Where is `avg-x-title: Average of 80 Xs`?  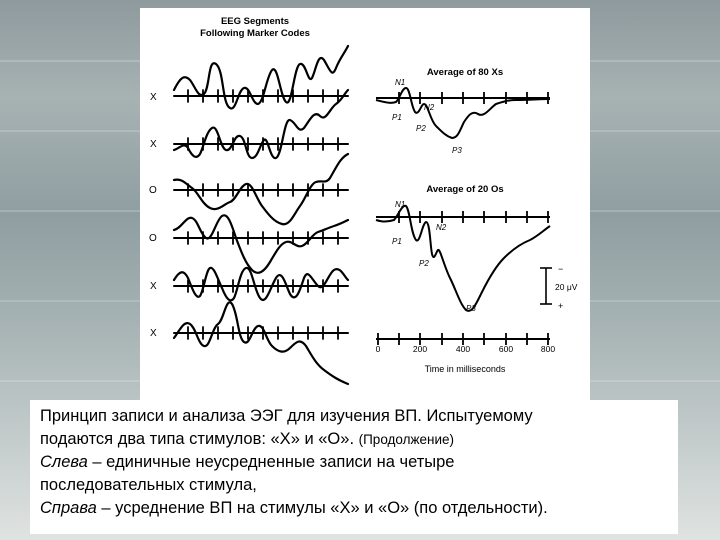 avg-x-title: Average of 80 Xs is located at coordinates (465, 72).